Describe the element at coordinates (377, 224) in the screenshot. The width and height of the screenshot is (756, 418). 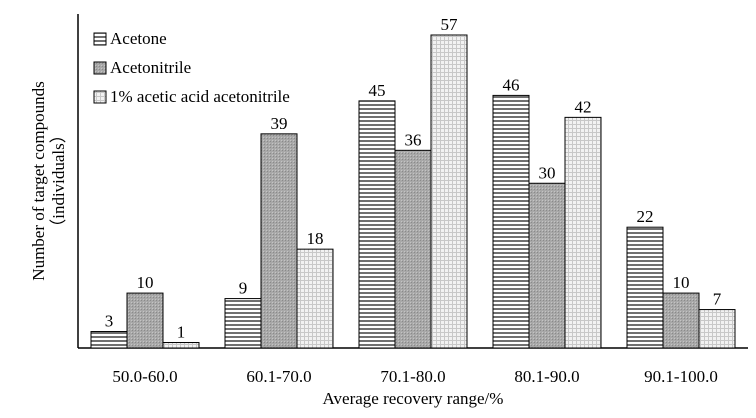
I see `bar-acetone-70.1-80.0` at that location.